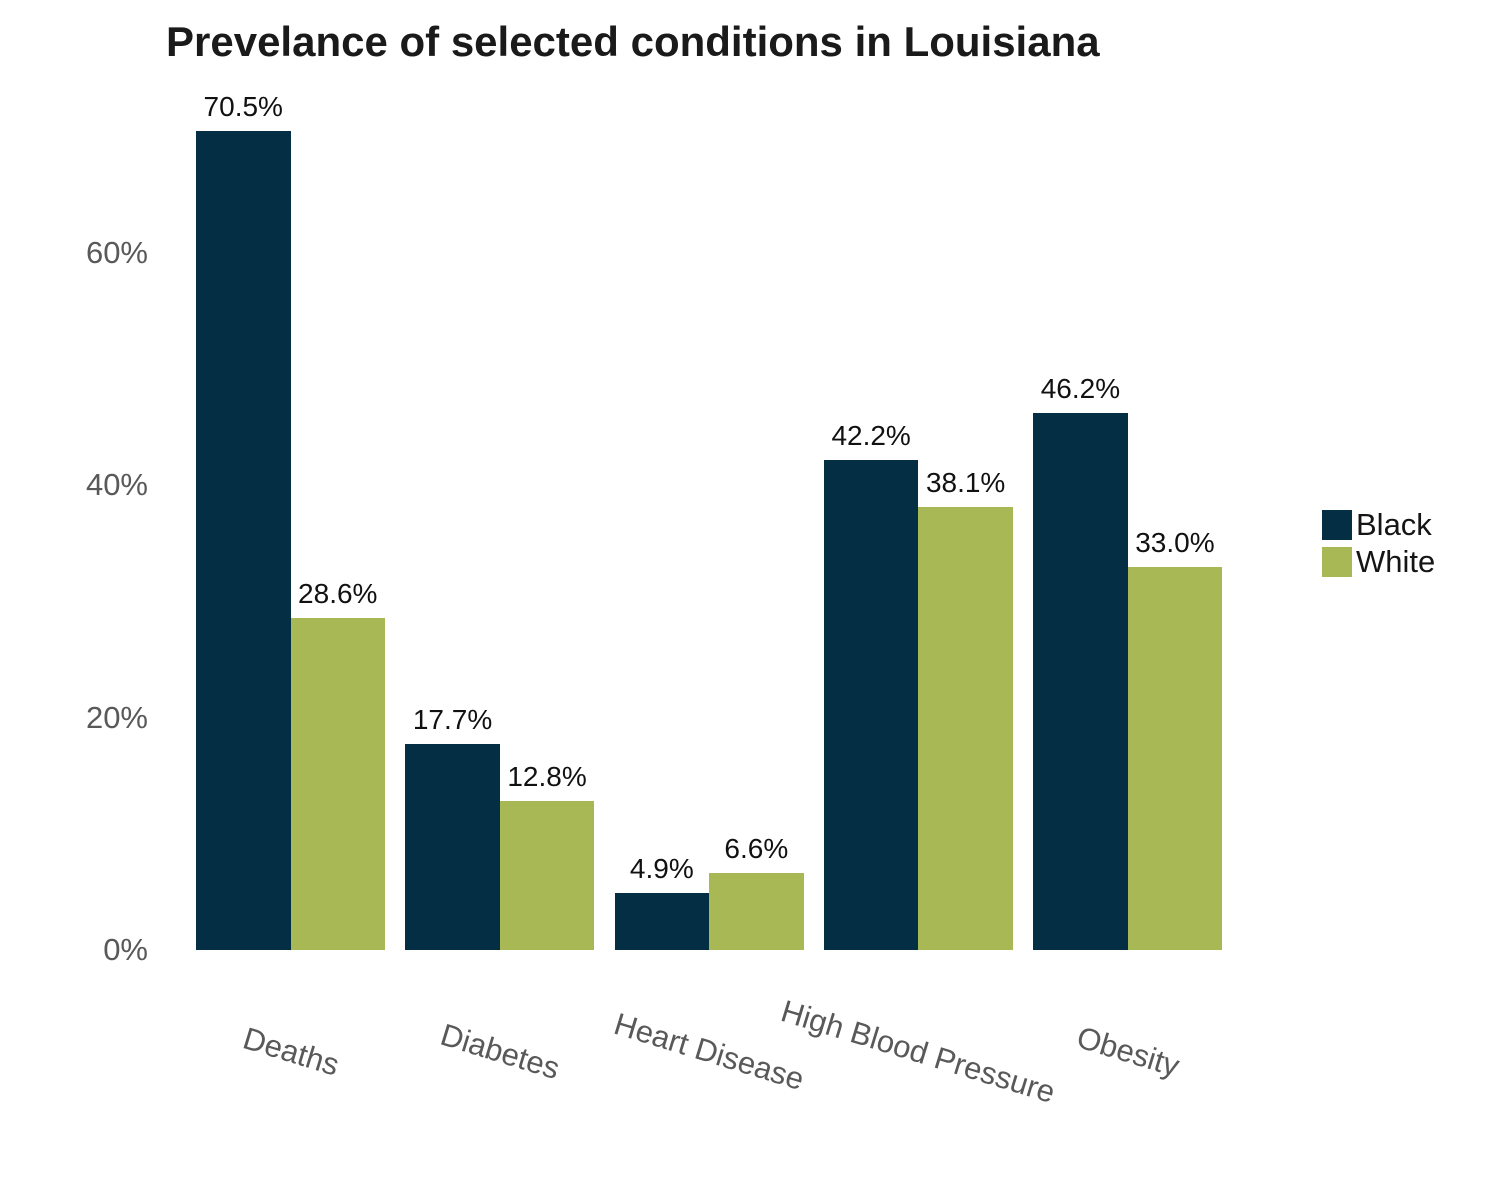 This screenshot has height=1200, width=1500. I want to click on bar-white-heart-disease, so click(756, 911).